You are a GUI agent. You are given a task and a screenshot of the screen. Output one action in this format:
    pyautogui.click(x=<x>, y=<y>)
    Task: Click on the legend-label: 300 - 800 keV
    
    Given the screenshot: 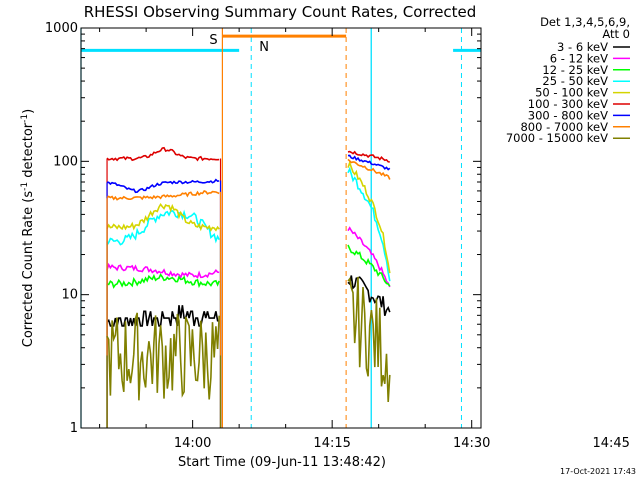 What is the action you would take?
    pyautogui.click(x=568, y=115)
    